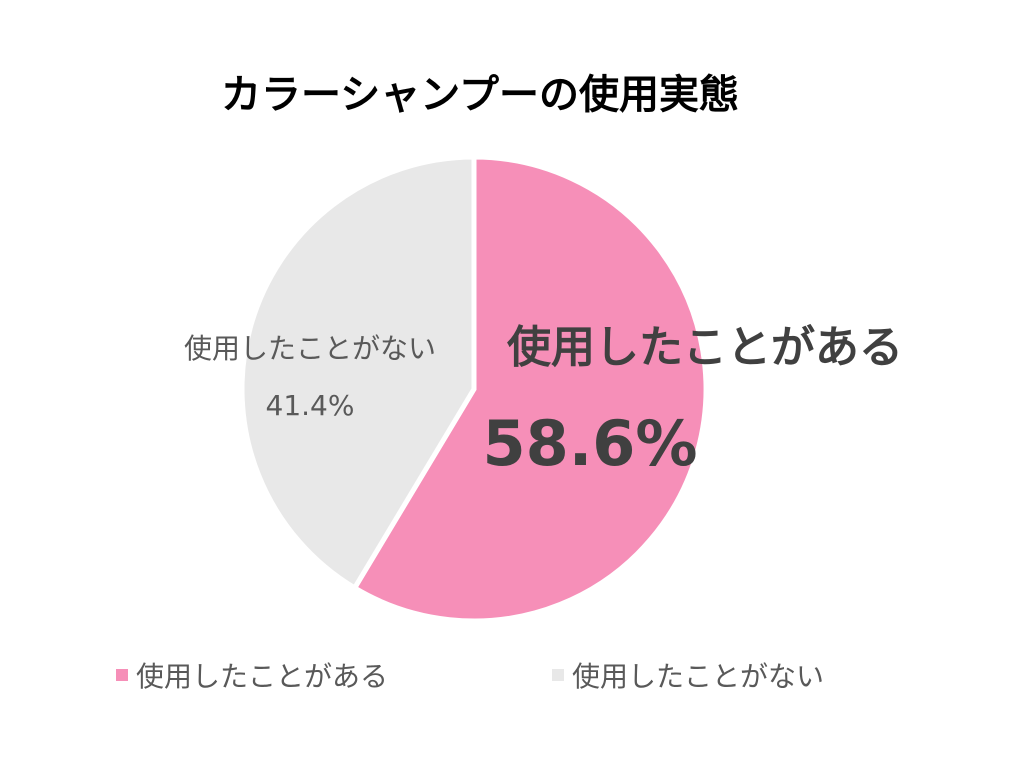 The height and width of the screenshot is (767, 1024). I want to click on legend-item-0: 使用したことがある, so click(252, 675).